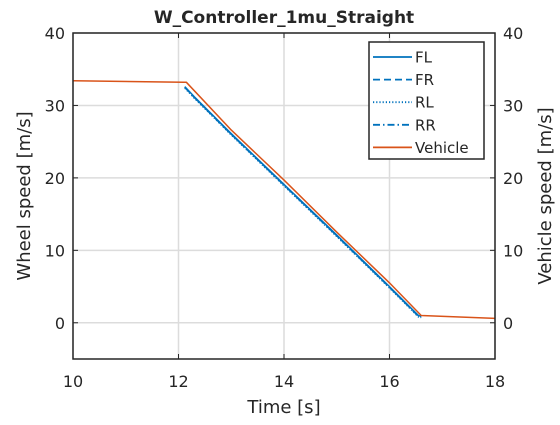 Image resolution: width=560 pixels, height=425 pixels. What do you see at coordinates (55, 105) in the screenshot?
I see `y-tick-label-left: 30` at bounding box center [55, 105].